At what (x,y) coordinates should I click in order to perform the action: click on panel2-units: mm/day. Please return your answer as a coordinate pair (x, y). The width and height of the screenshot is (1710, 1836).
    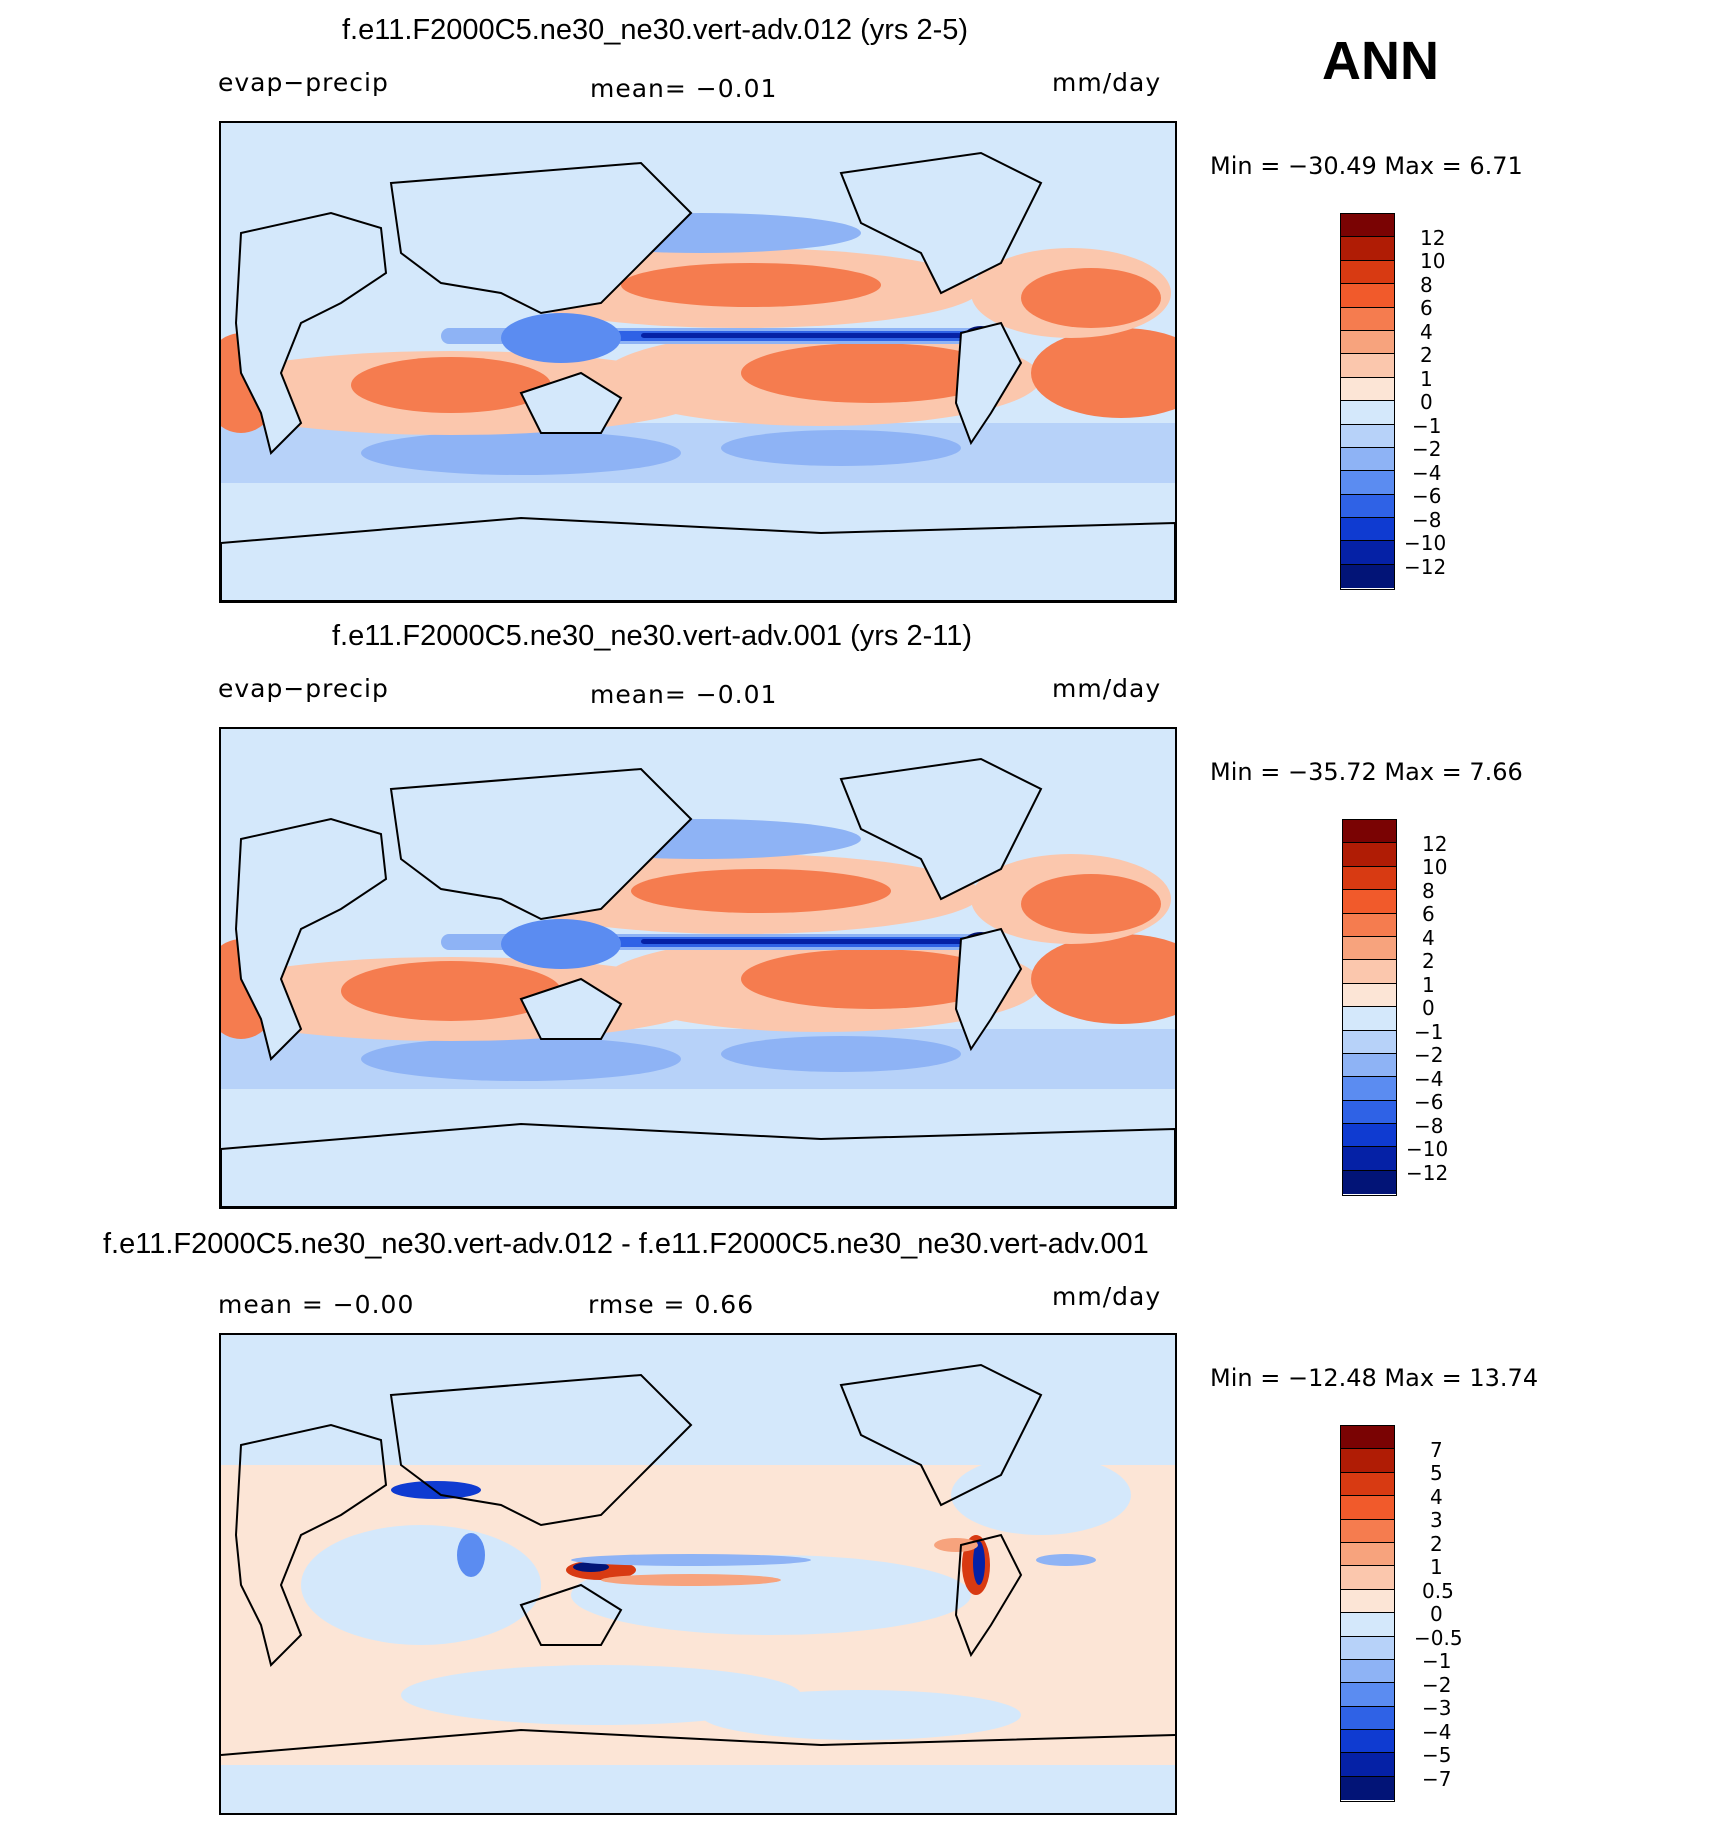
    Looking at the image, I should click on (1107, 688).